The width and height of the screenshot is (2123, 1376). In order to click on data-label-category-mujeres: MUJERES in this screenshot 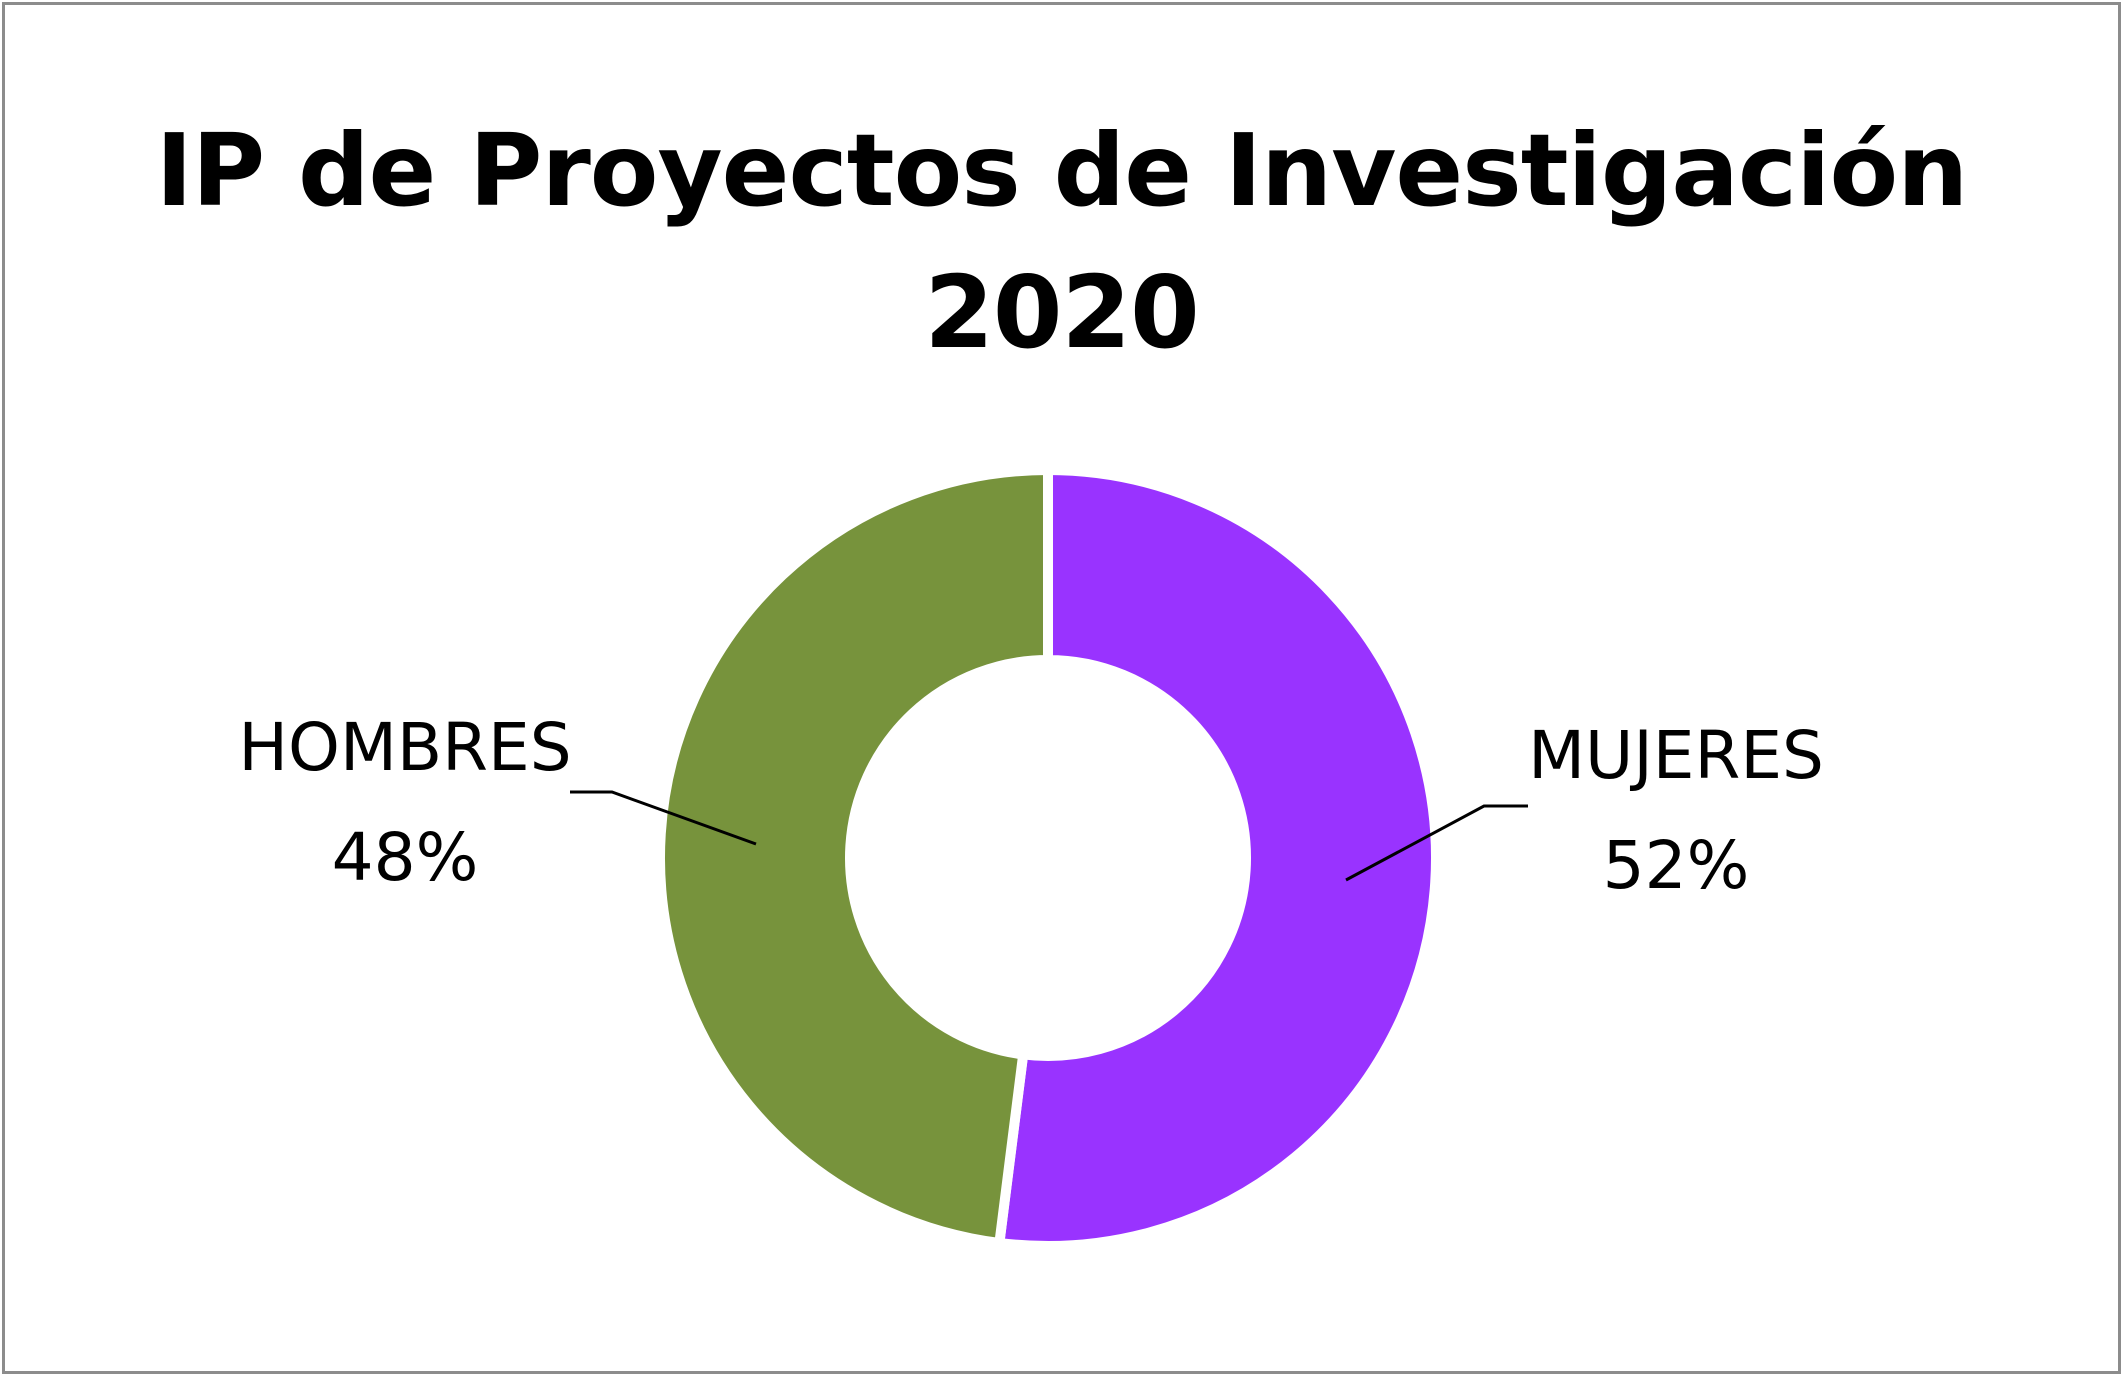, I will do `click(1676, 755)`.